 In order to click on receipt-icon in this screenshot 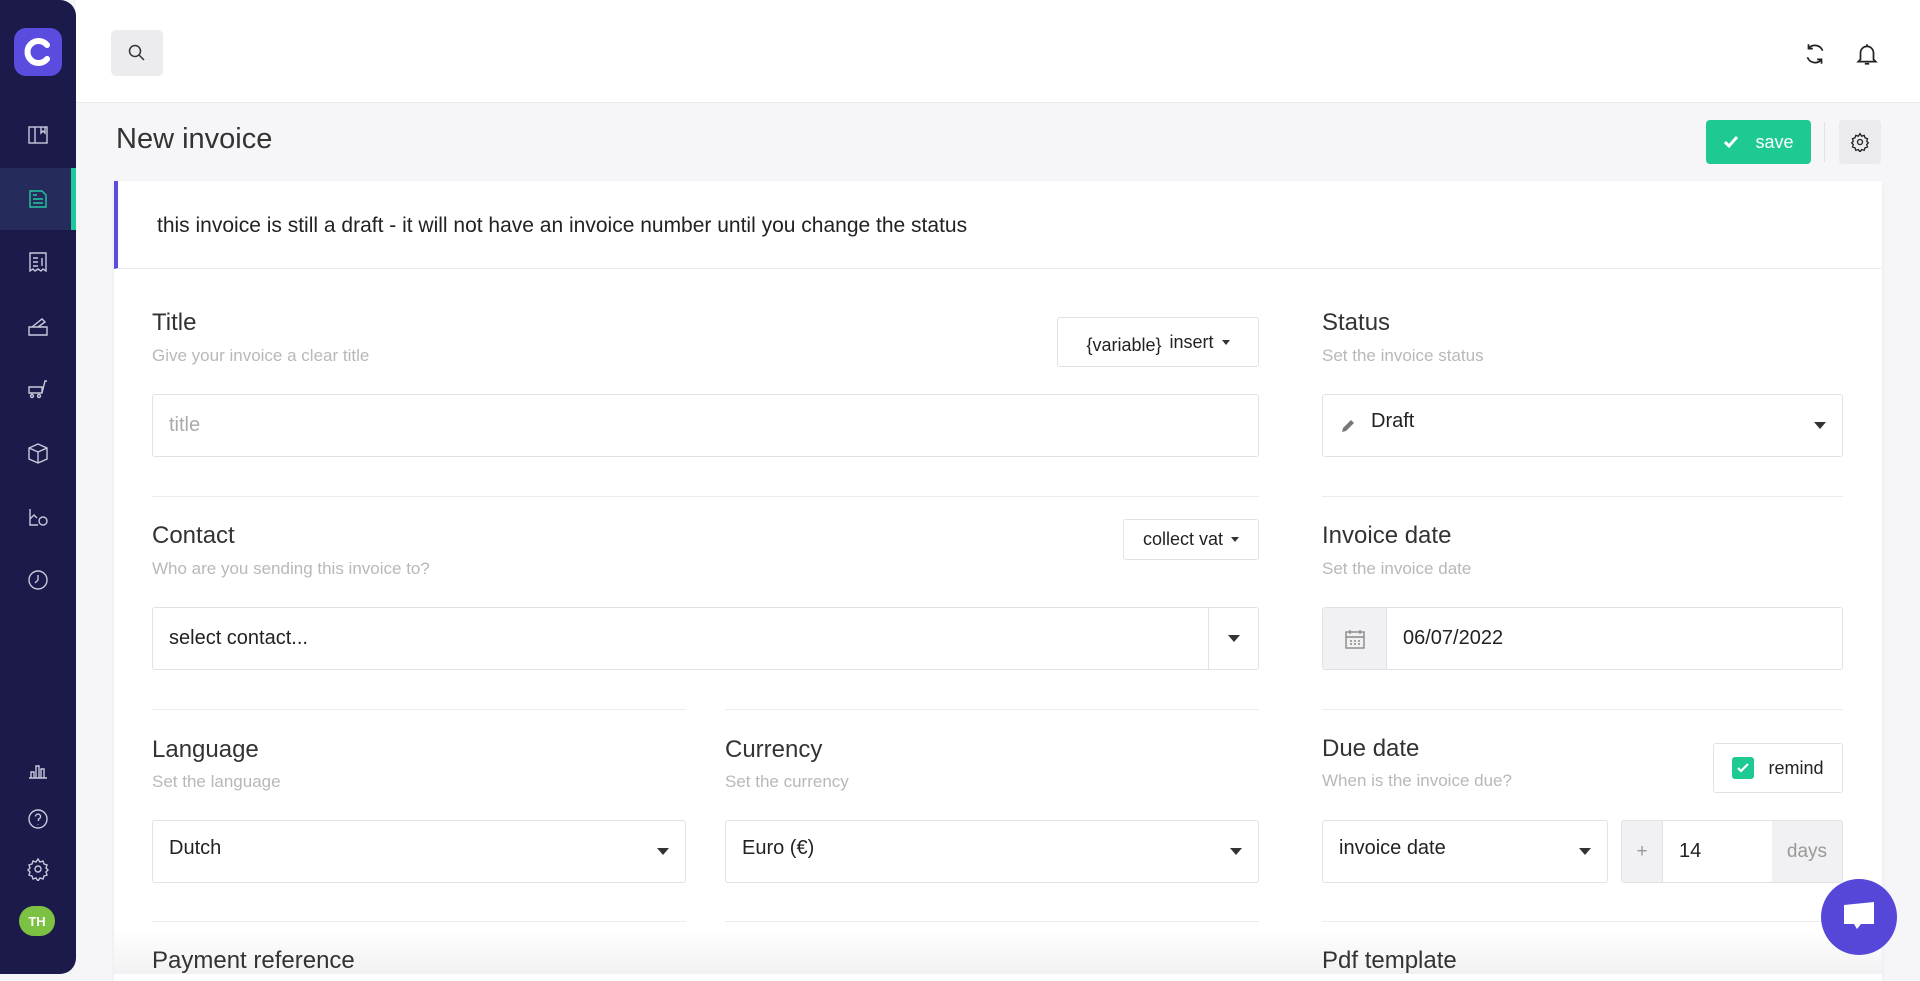, I will do `click(38, 262)`.